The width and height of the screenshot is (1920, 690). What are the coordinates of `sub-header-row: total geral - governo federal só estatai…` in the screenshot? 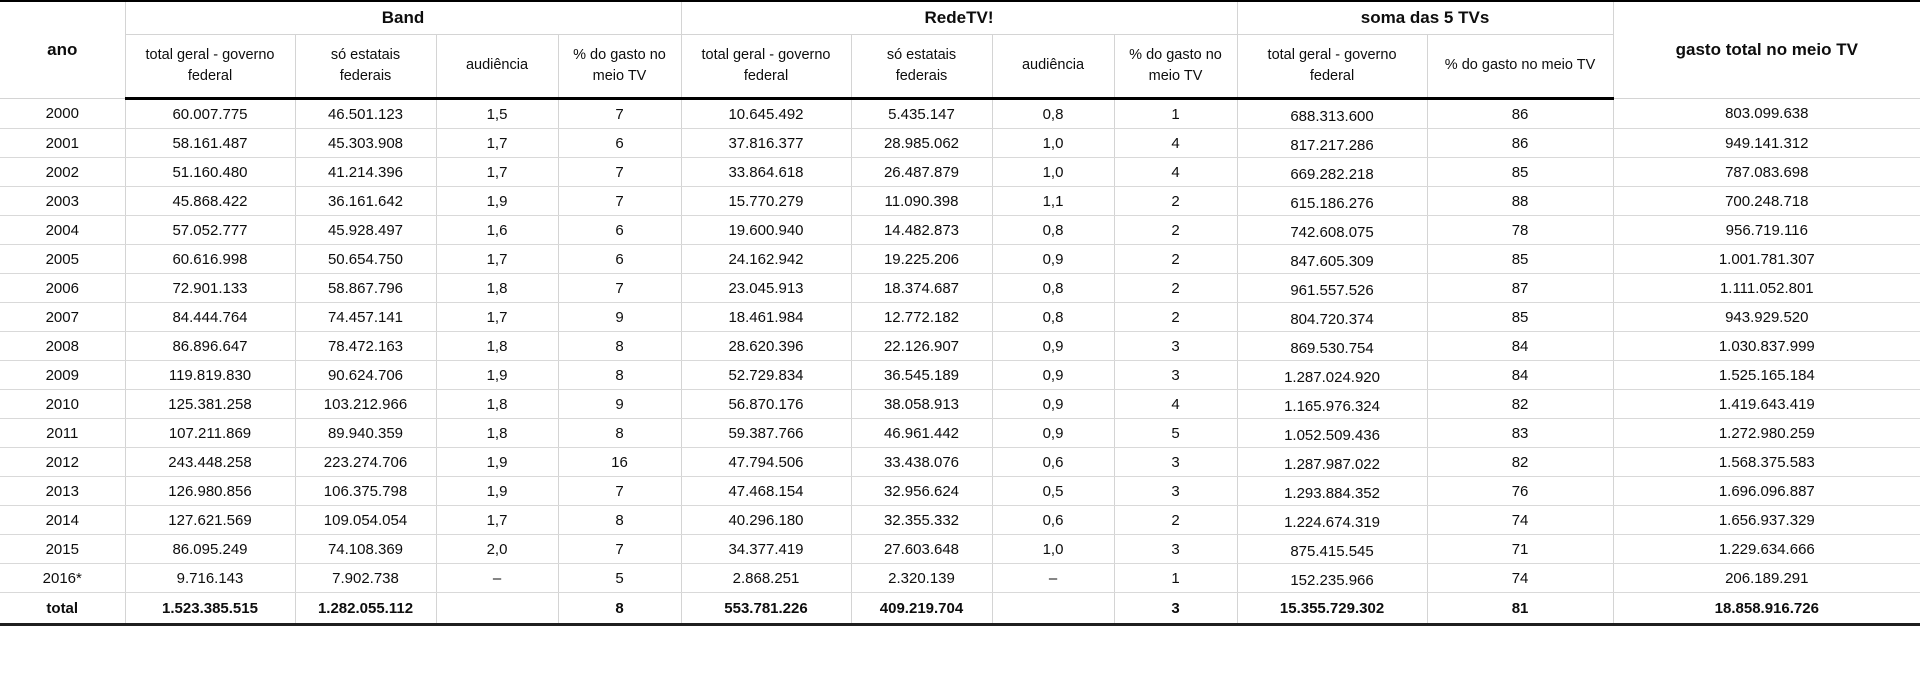 It's located at (960, 67).